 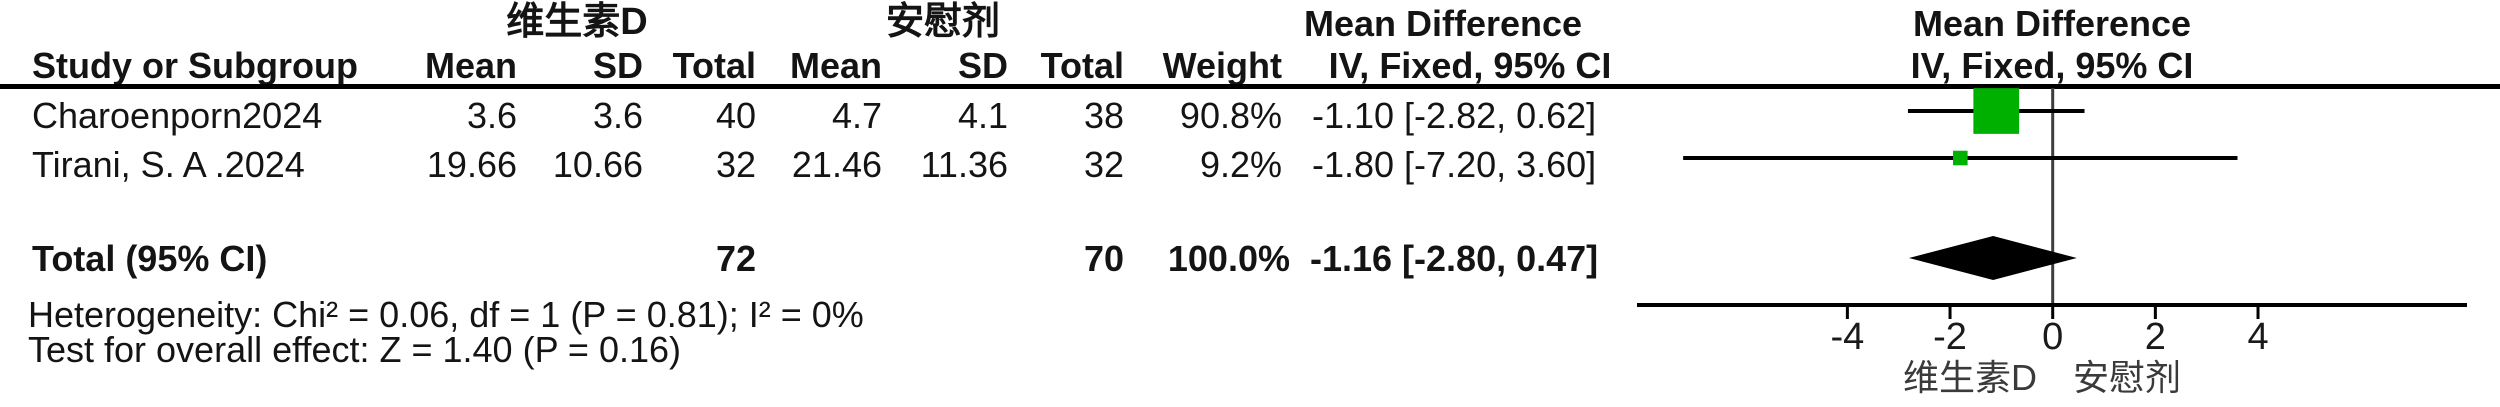 What do you see at coordinates (1103, 115) in the screenshot?
I see `row-0-ctrl-total: 38` at bounding box center [1103, 115].